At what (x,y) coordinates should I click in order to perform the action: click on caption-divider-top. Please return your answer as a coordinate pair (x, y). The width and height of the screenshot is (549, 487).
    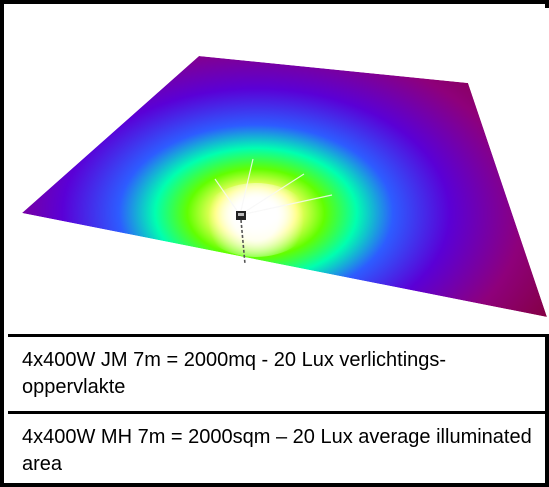
    Looking at the image, I should click on (278, 335).